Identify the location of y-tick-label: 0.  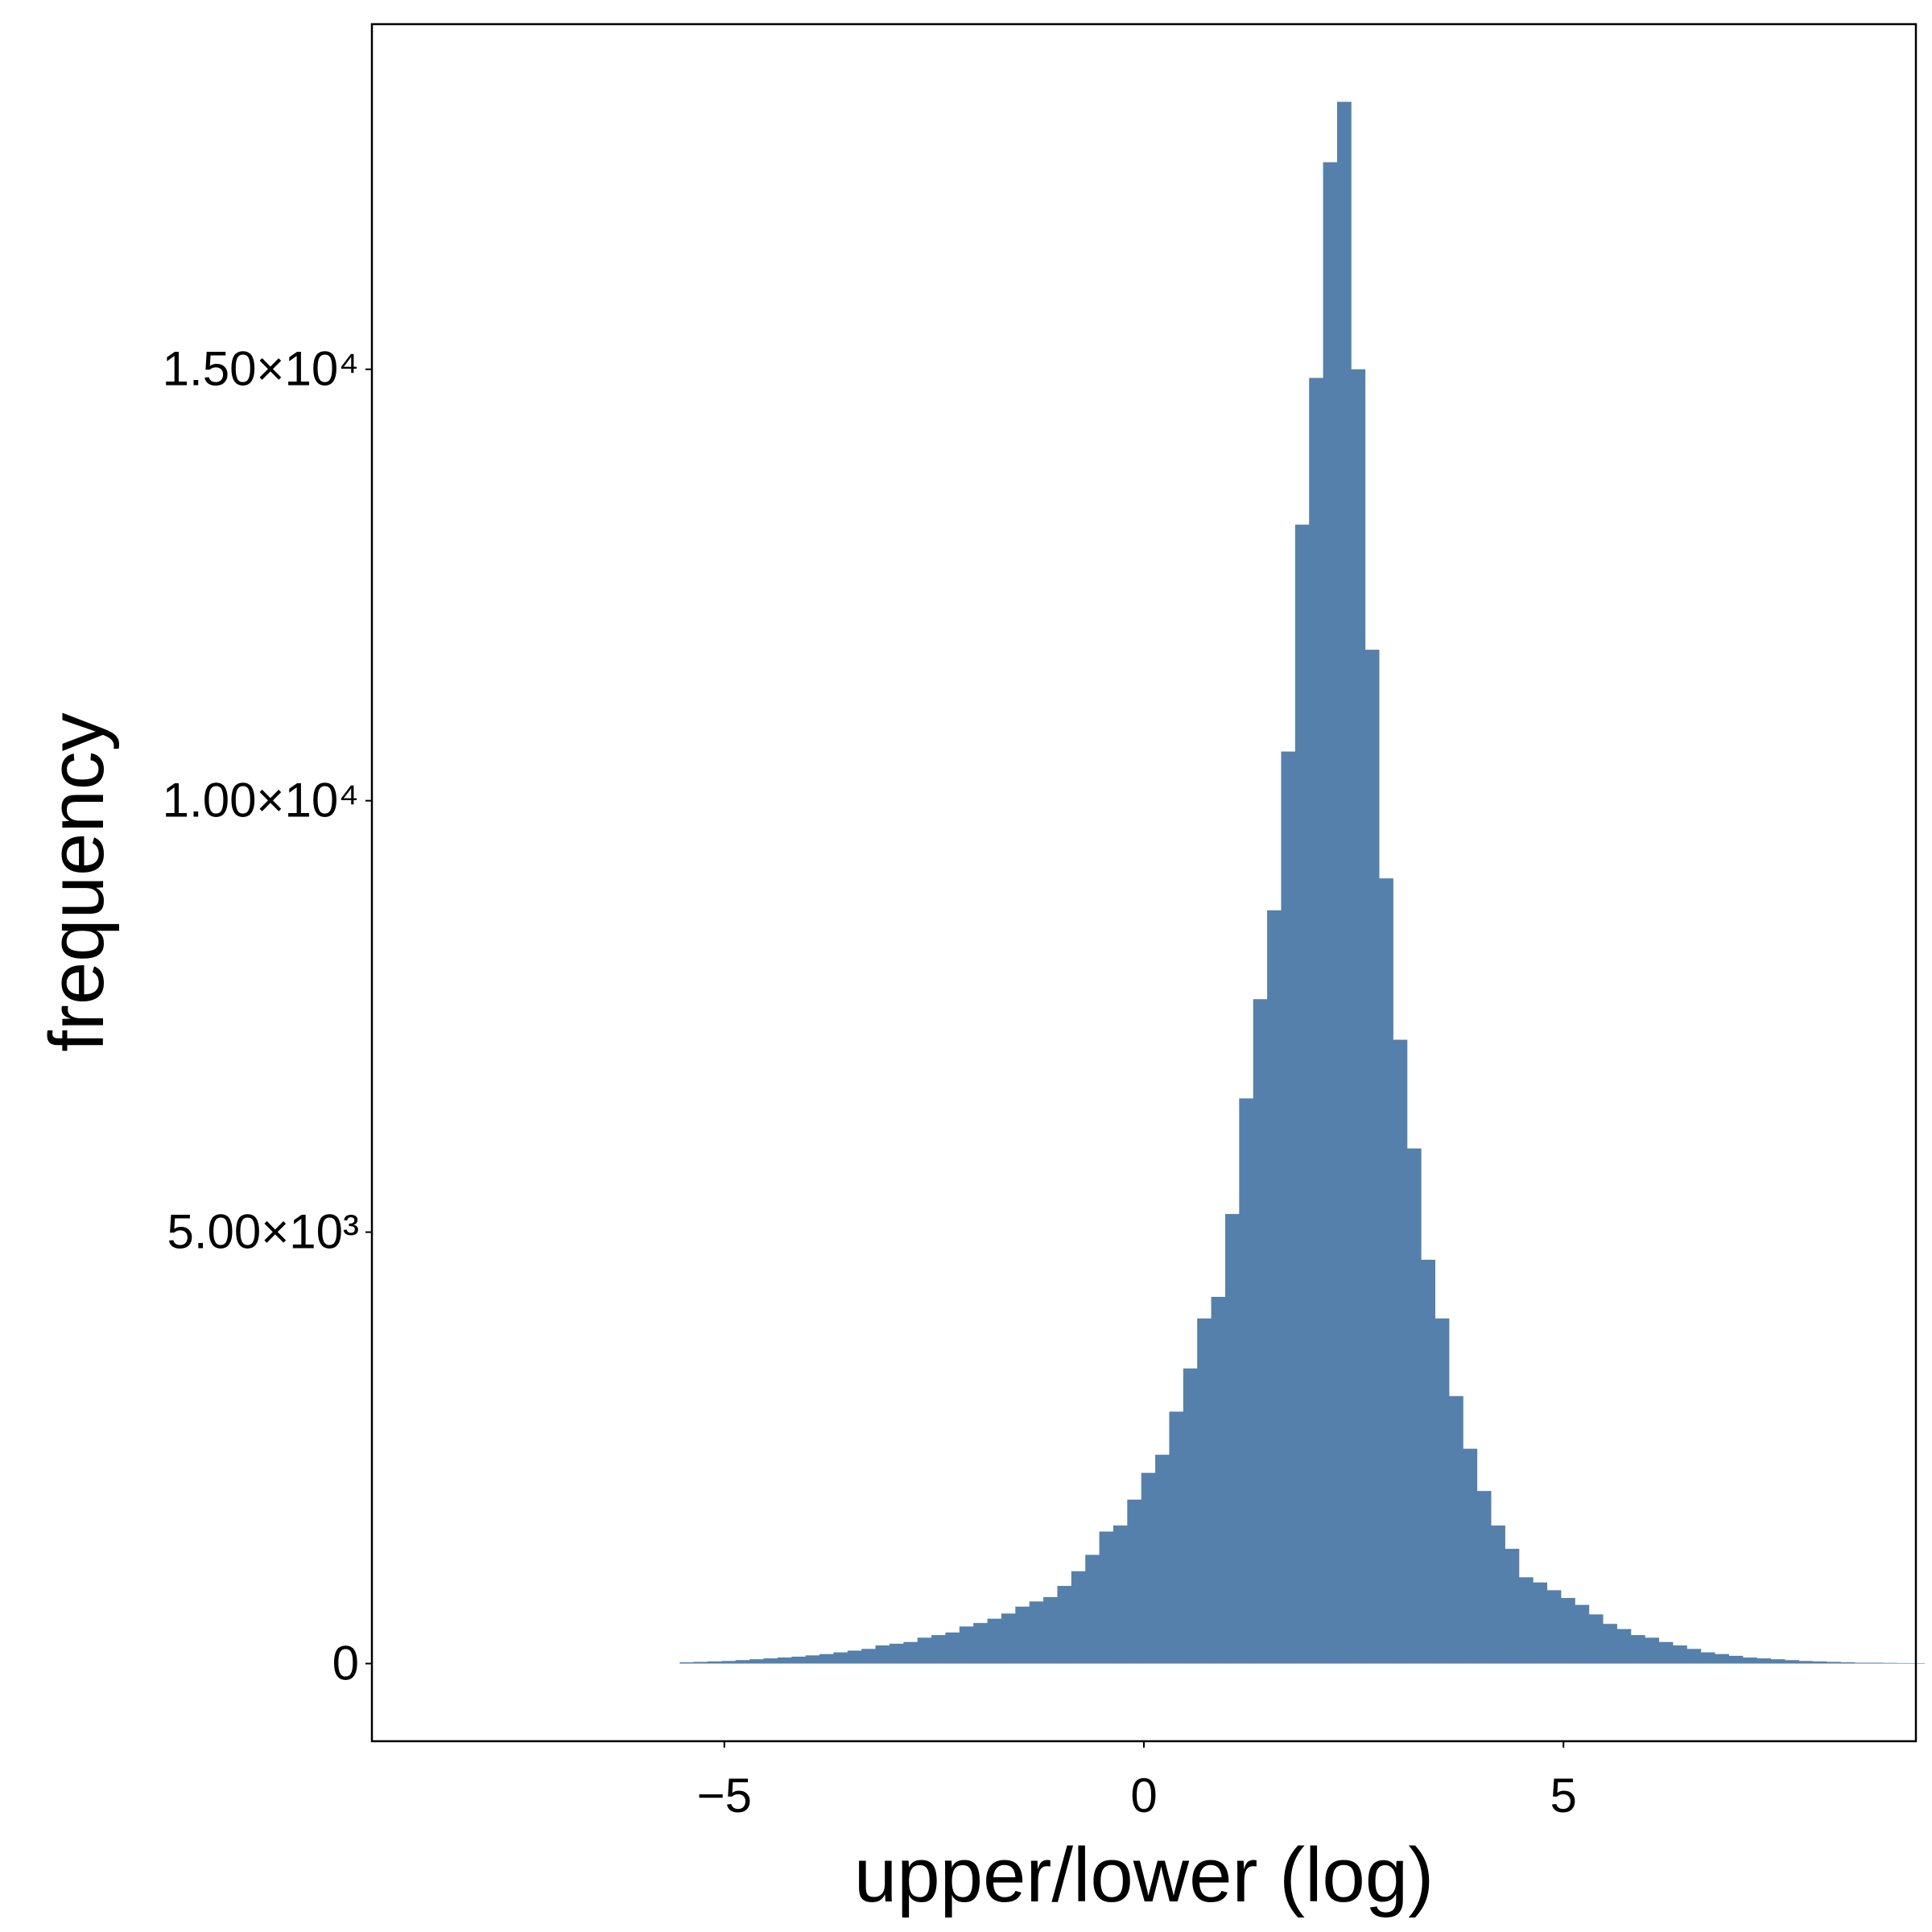
(345, 1663).